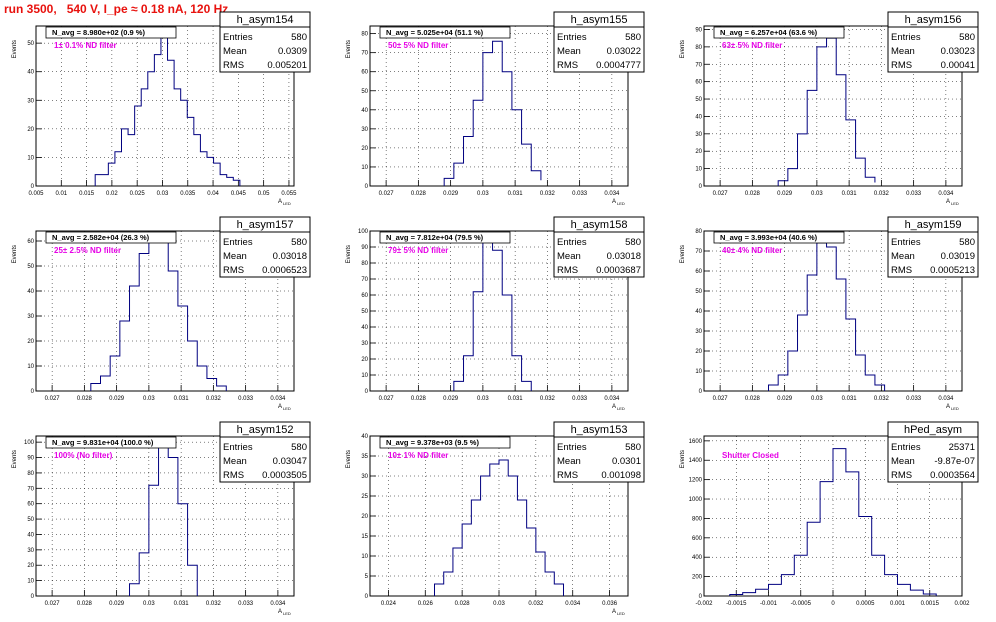 This screenshot has width=996, height=622. Describe the element at coordinates (445, 442) in the screenshot. I see `navg-box: N_avg = 9.378e+03 (9.5 %)` at that location.